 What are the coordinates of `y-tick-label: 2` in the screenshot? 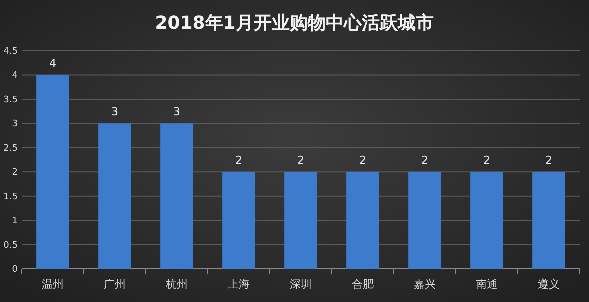 It's located at (15, 173).